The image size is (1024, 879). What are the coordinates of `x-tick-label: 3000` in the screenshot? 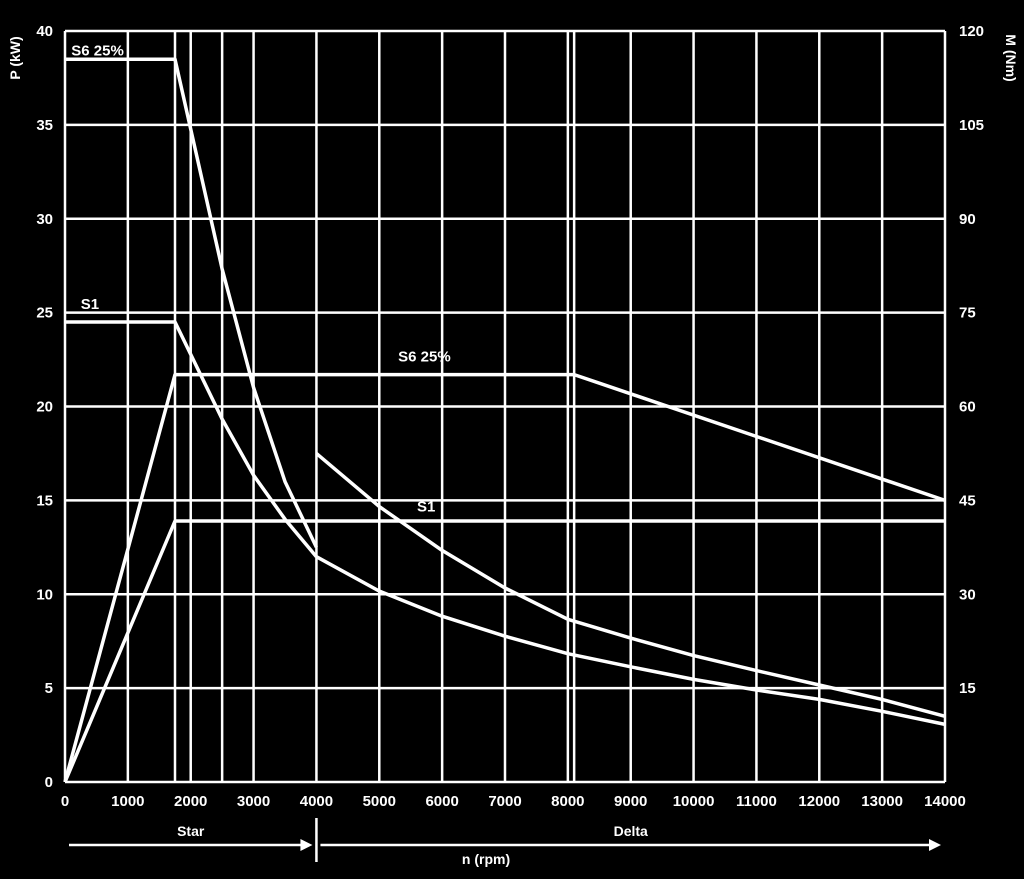 It's located at (253, 801).